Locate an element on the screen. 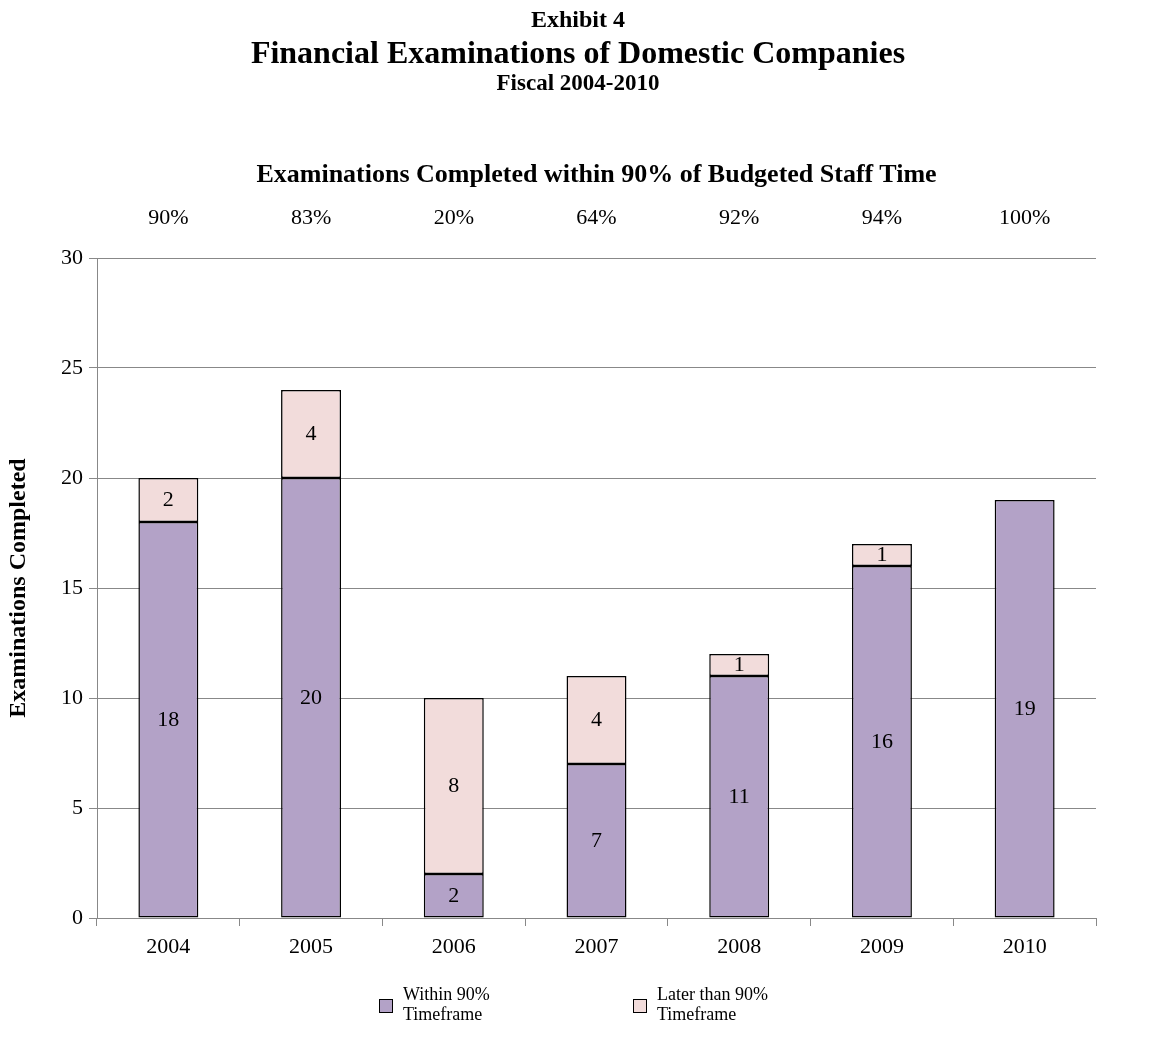  data-label: 18 is located at coordinates (168, 718).